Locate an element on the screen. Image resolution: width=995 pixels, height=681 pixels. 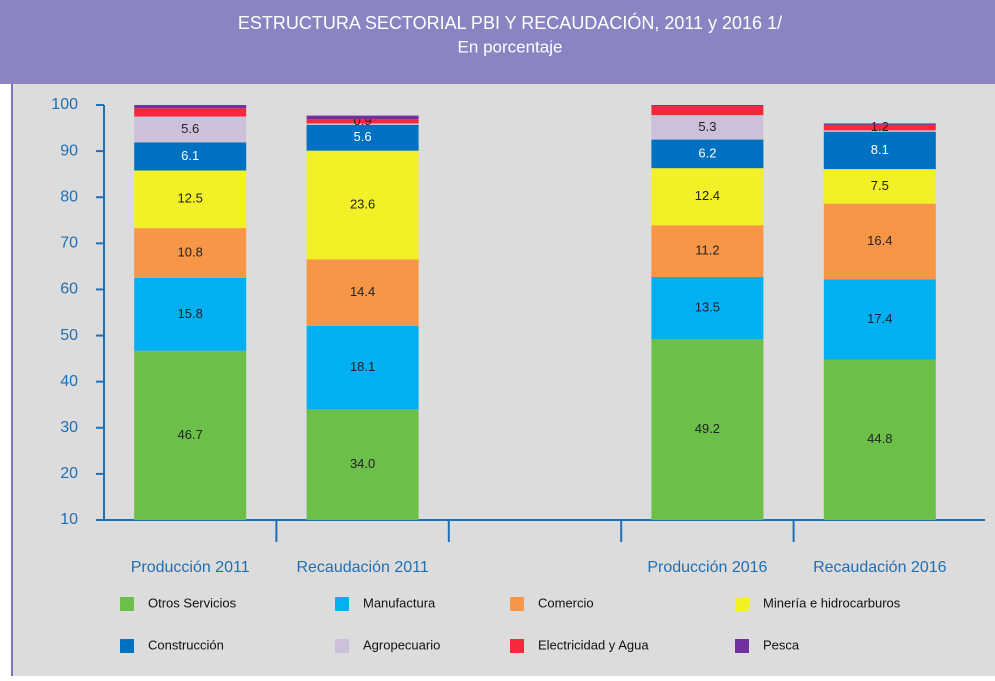
legend-label: Pesca is located at coordinates (781, 644).